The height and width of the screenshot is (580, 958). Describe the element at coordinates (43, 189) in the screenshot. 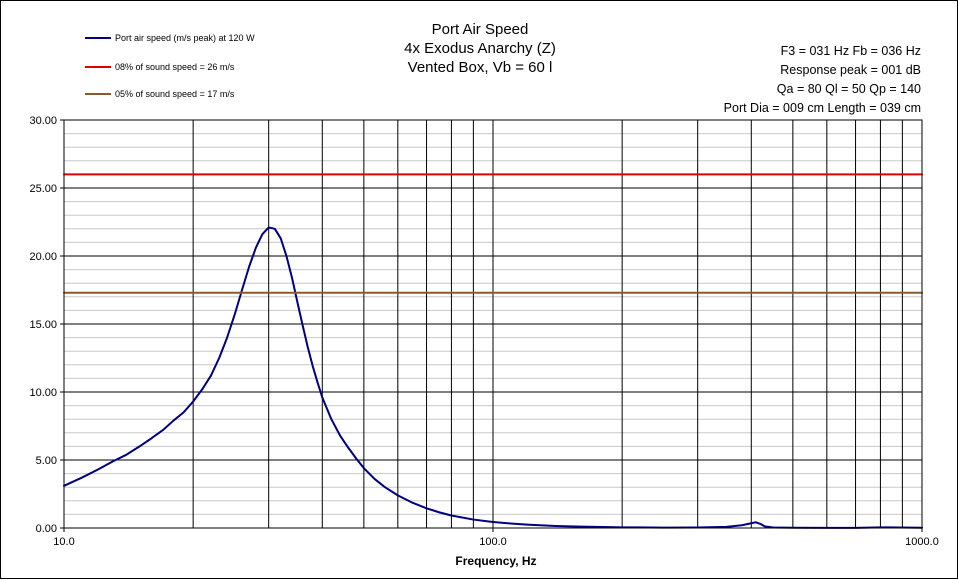

I see `y-tick-label: 25.00` at that location.